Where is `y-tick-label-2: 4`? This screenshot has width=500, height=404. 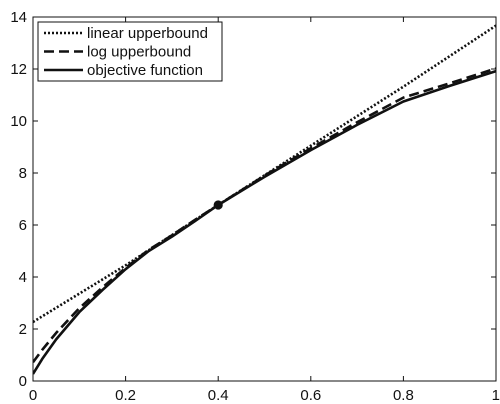
y-tick-label-2: 4 is located at coordinates (23, 277).